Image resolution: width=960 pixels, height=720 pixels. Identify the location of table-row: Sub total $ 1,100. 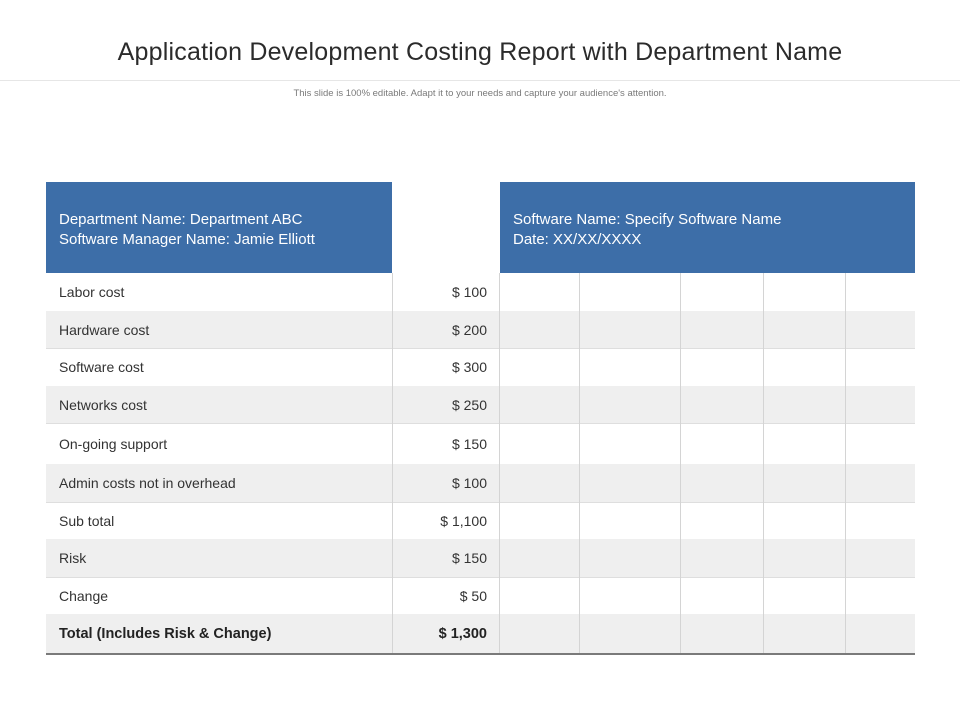
(480, 520).